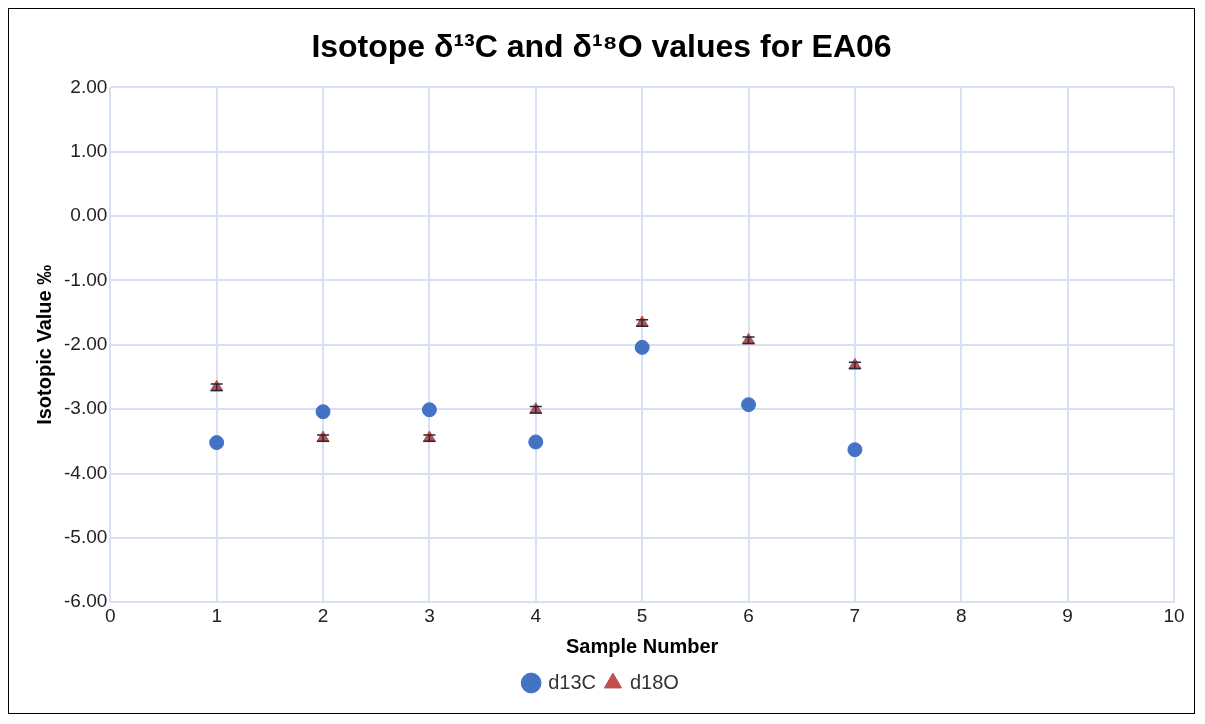 This screenshot has width=1205, height=724. Describe the element at coordinates (748, 615) in the screenshot. I see `x-tick-label: 6` at that location.